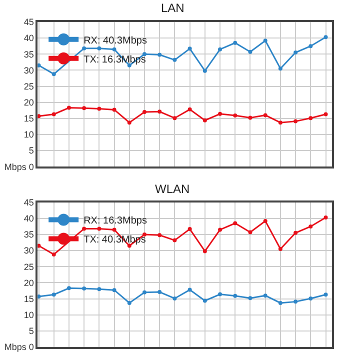 This screenshot has height=355, width=350. I want to click on chart-title: WLAN, so click(172, 189).